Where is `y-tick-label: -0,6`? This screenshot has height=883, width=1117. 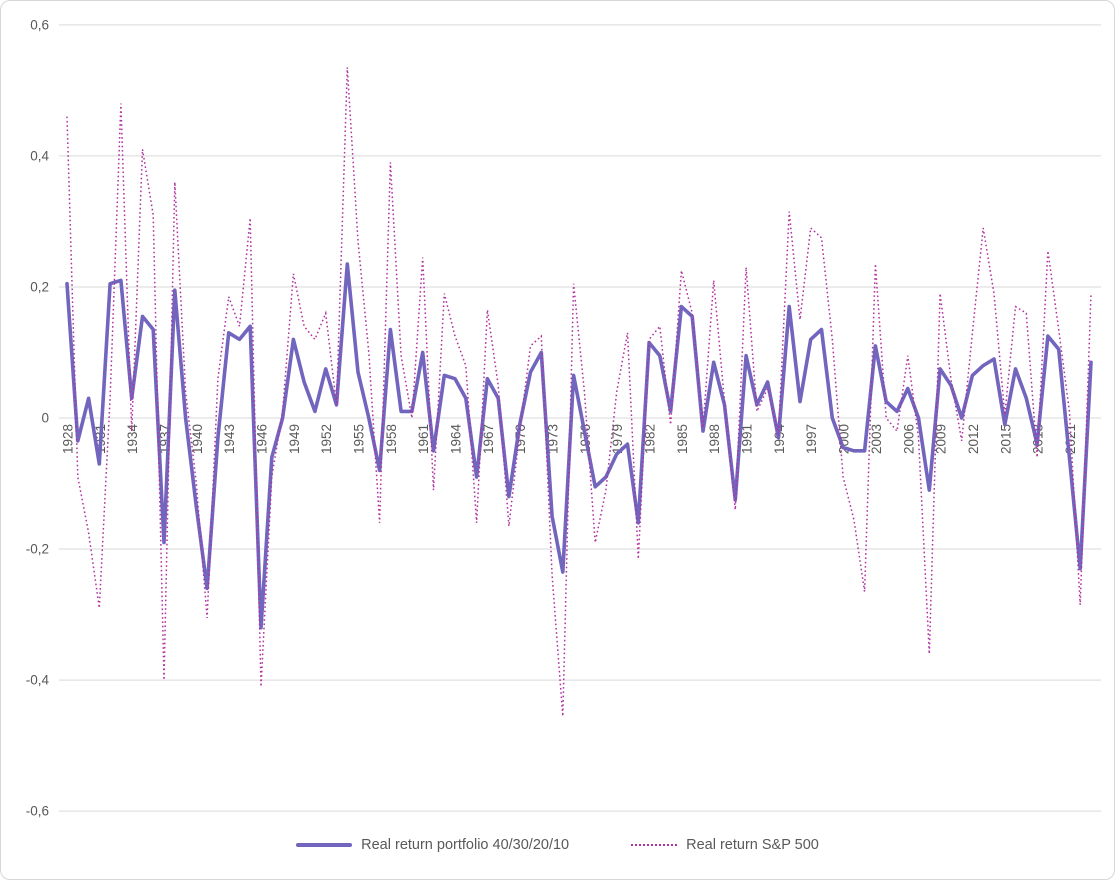 y-tick-label: -0,6 is located at coordinates (37, 811).